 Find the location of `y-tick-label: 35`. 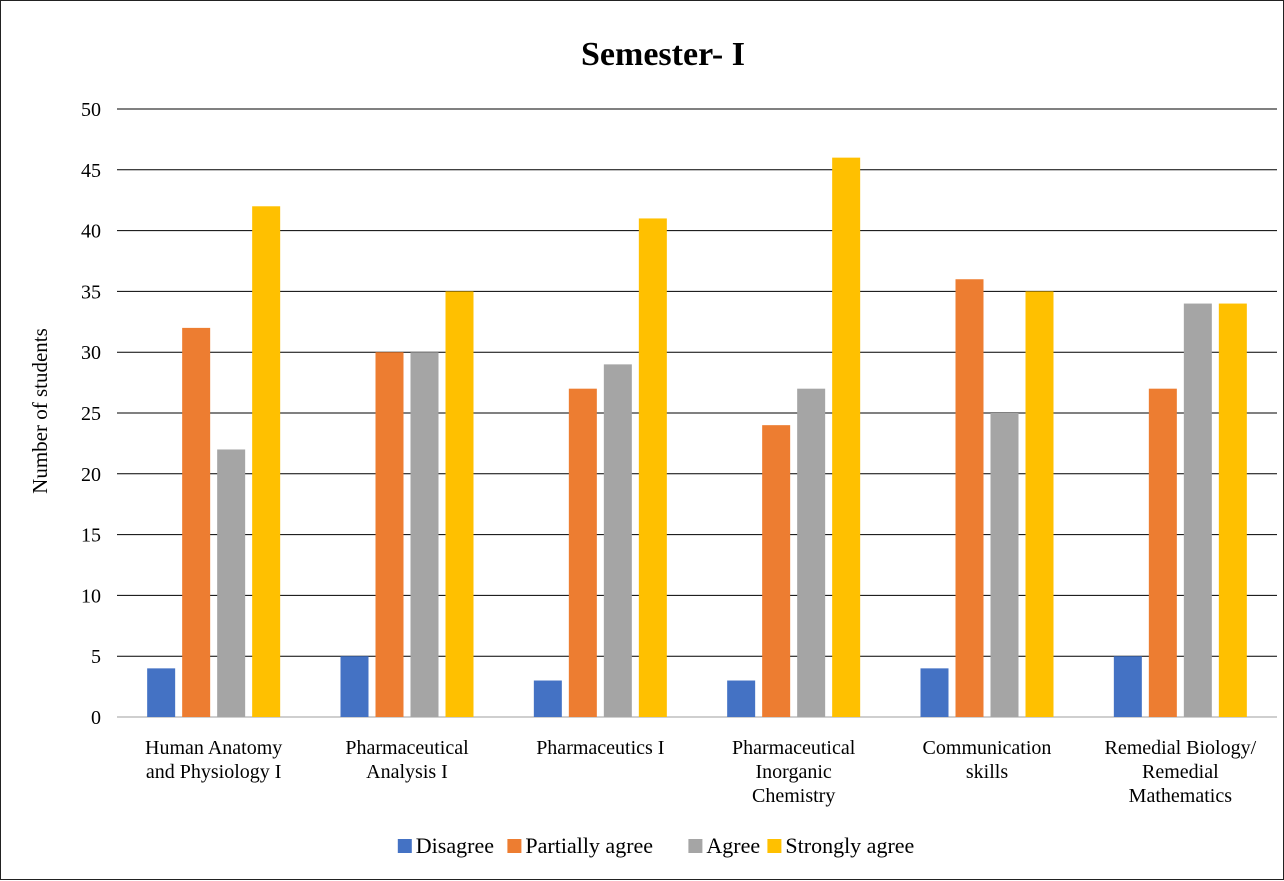

y-tick-label: 35 is located at coordinates (91, 292).